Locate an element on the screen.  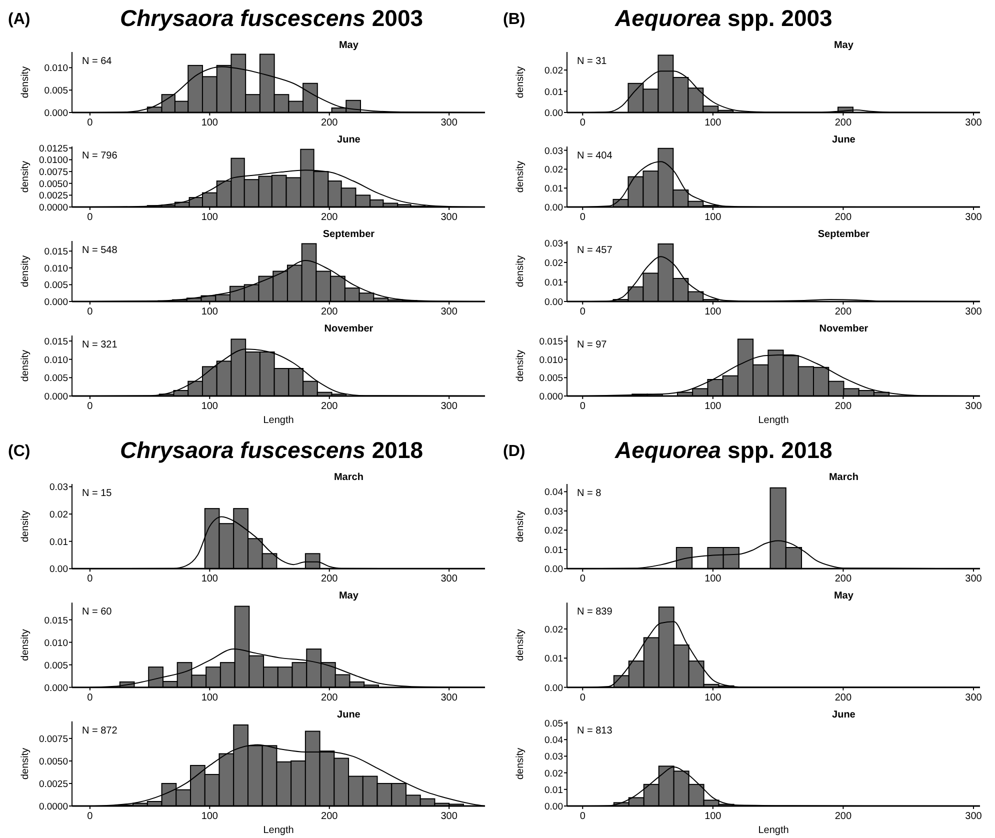
y-tick-label: 0.0100 is located at coordinates (53, 160).